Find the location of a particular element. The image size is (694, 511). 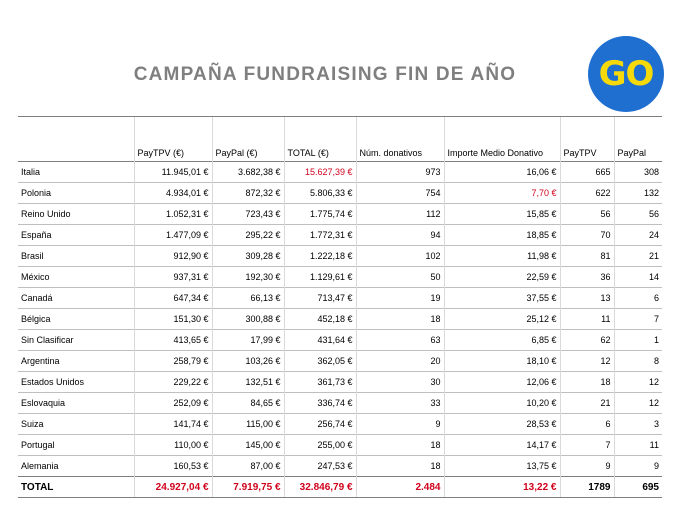

value-cell: 110,00 € is located at coordinates (172, 445).